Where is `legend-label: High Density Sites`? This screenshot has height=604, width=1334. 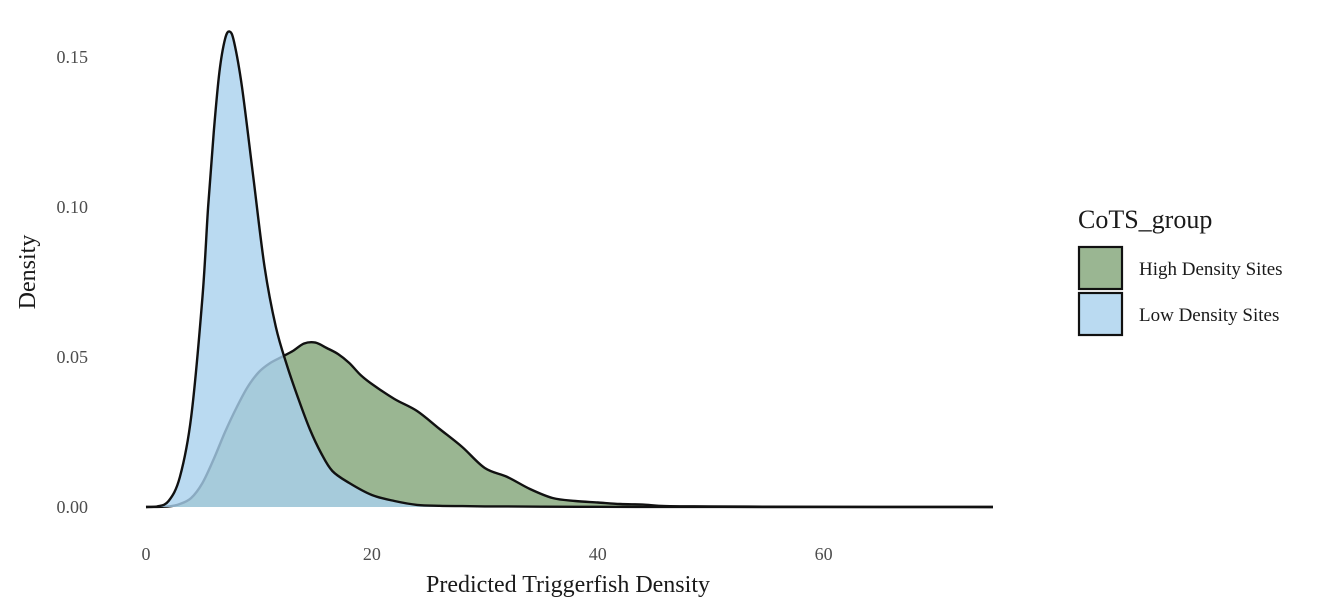 legend-label: High Density Sites is located at coordinates (1211, 269).